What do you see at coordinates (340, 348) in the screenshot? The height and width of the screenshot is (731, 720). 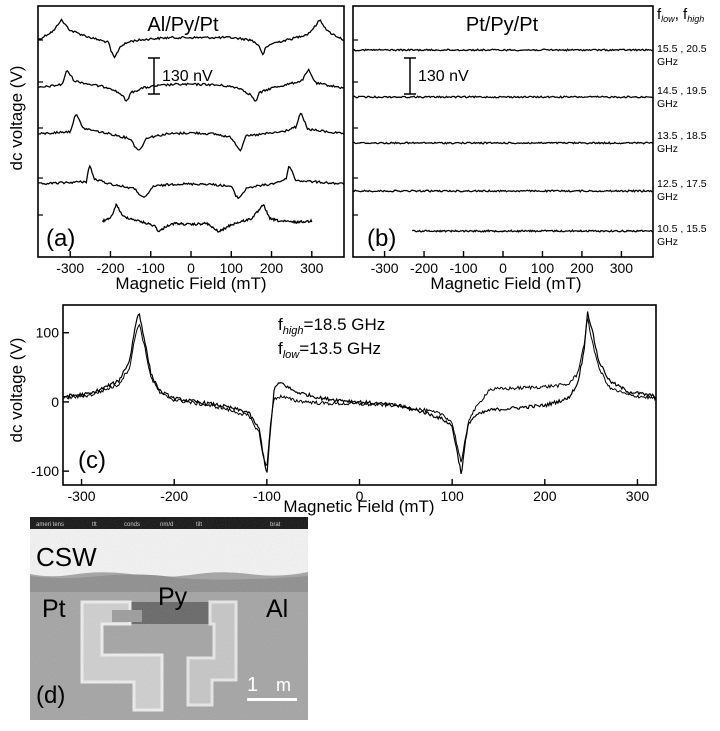 I see `annotation-value-low: =13.5 GHz` at bounding box center [340, 348].